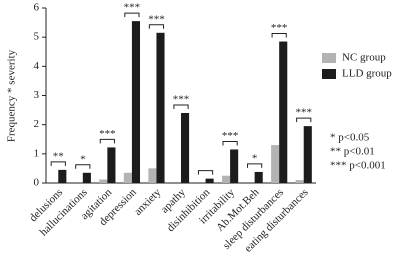 The width and height of the screenshot is (400, 261). I want to click on y-tick-label: 4, so click(37, 66).